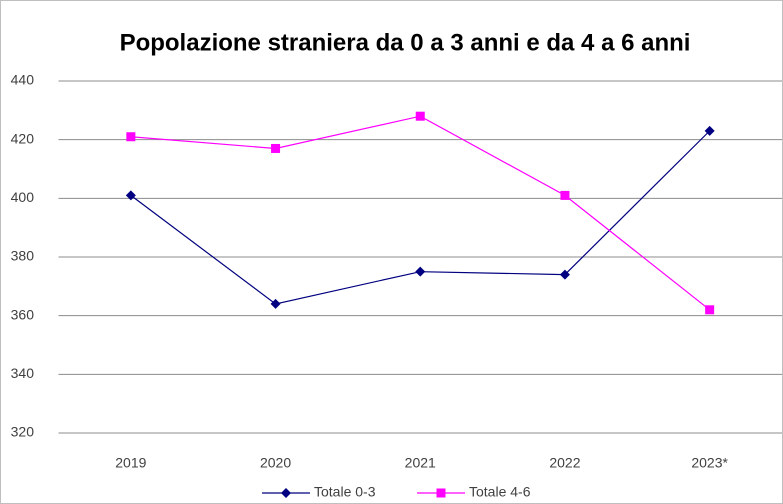 Image resolution: width=783 pixels, height=504 pixels. Describe the element at coordinates (23, 197) in the screenshot. I see `y-tick-label: 400` at that location.